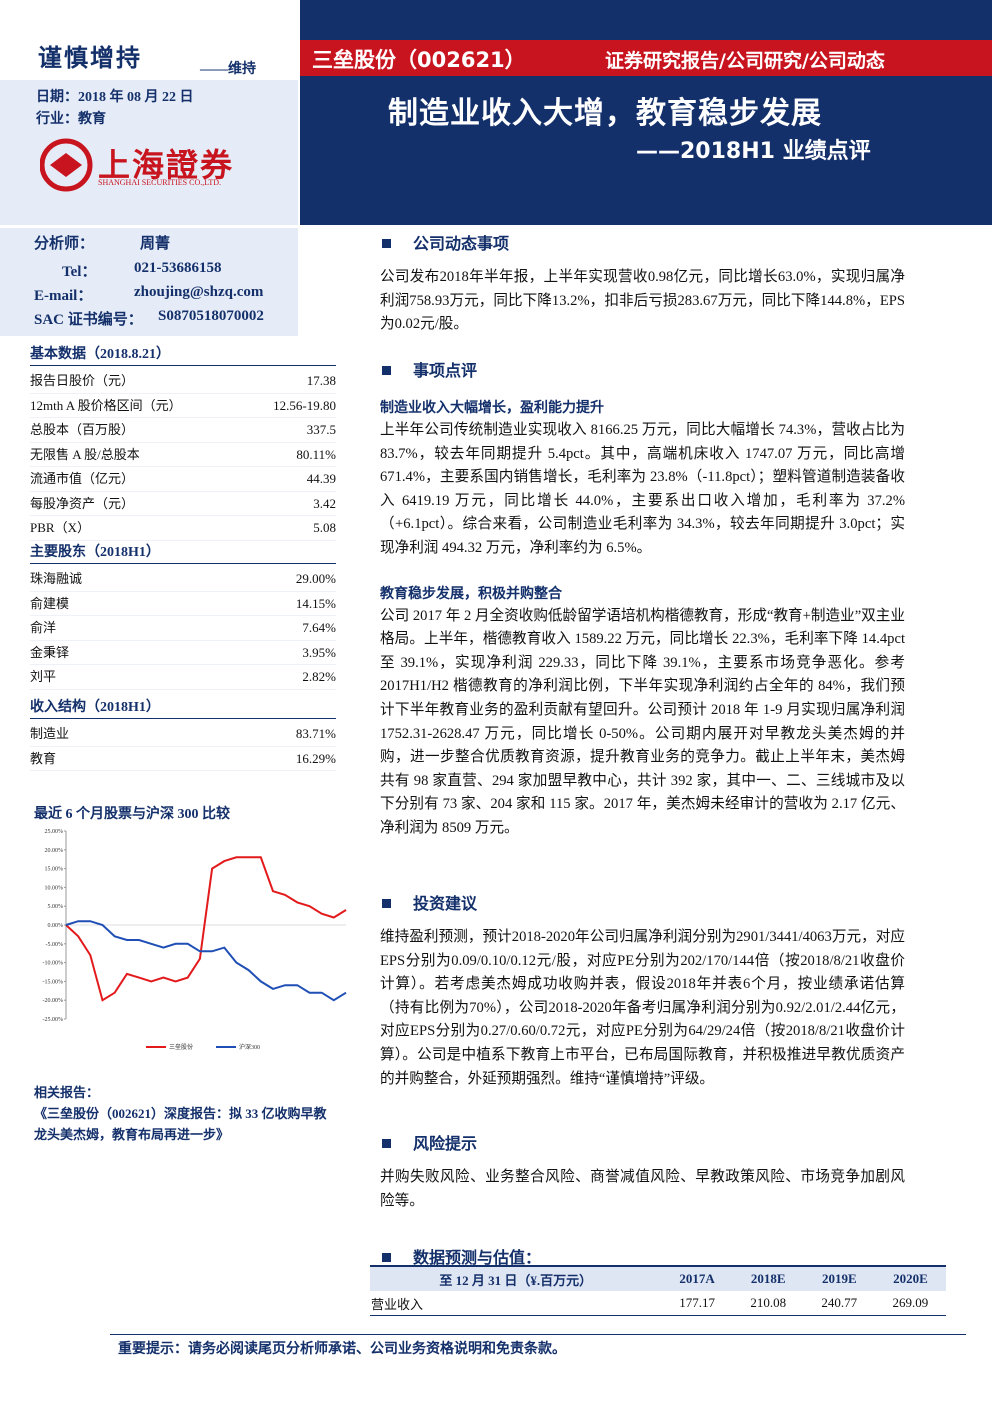 Image resolution: width=992 pixels, height=1403 pixels. Describe the element at coordinates (183, 604) in the screenshot. I see `side-row: 俞建模 14.15%` at that location.